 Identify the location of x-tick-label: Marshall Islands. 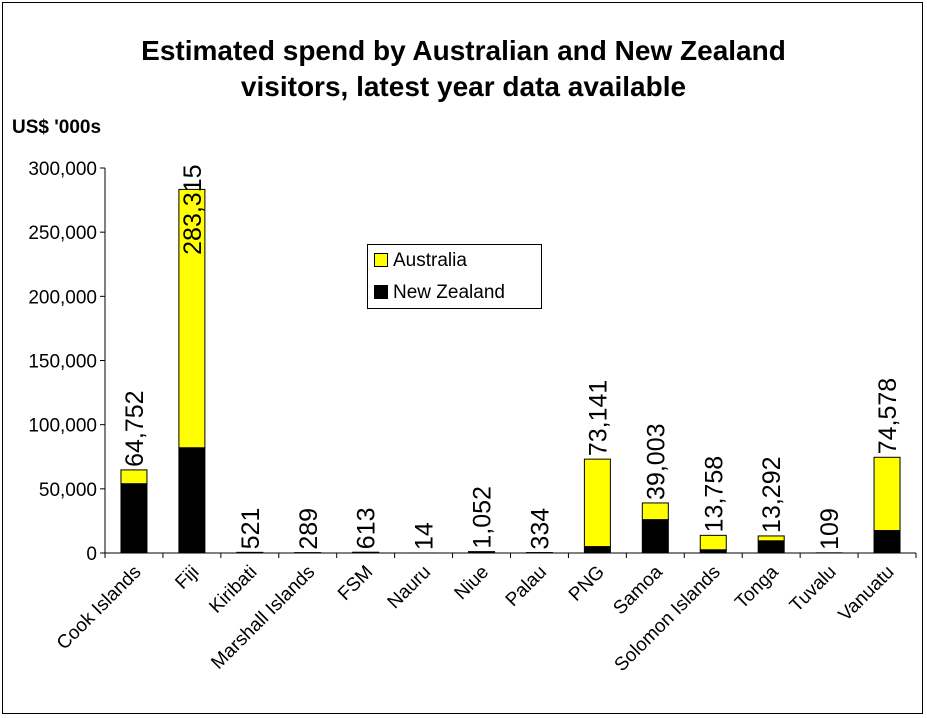
(263, 618).